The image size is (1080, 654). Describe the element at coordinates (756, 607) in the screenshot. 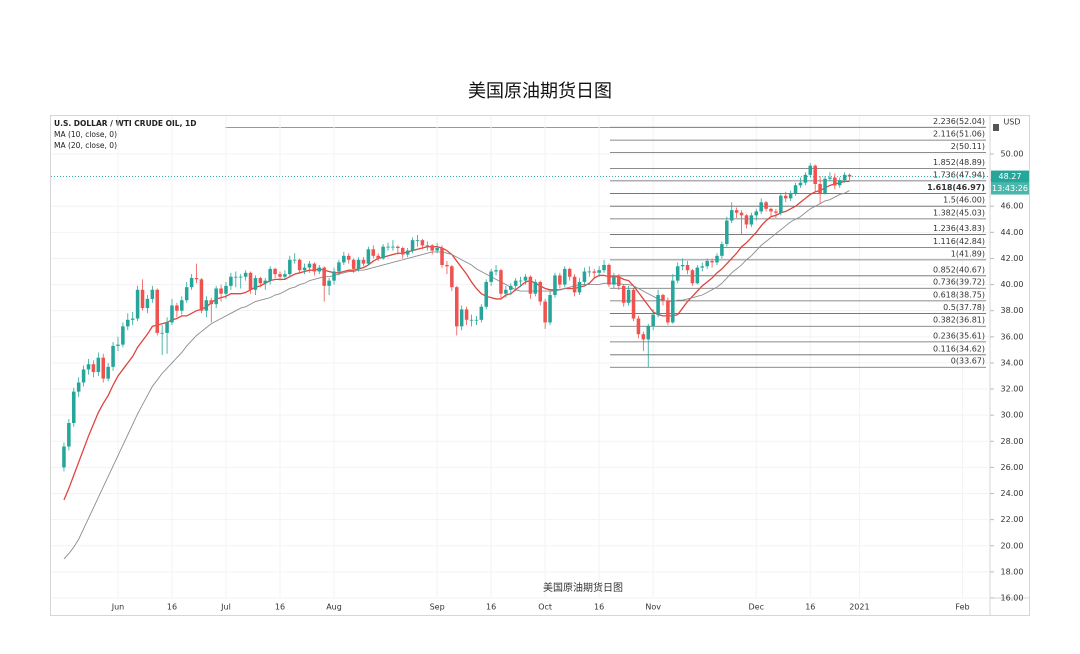

I see `x-tick-label: Dec` at that location.